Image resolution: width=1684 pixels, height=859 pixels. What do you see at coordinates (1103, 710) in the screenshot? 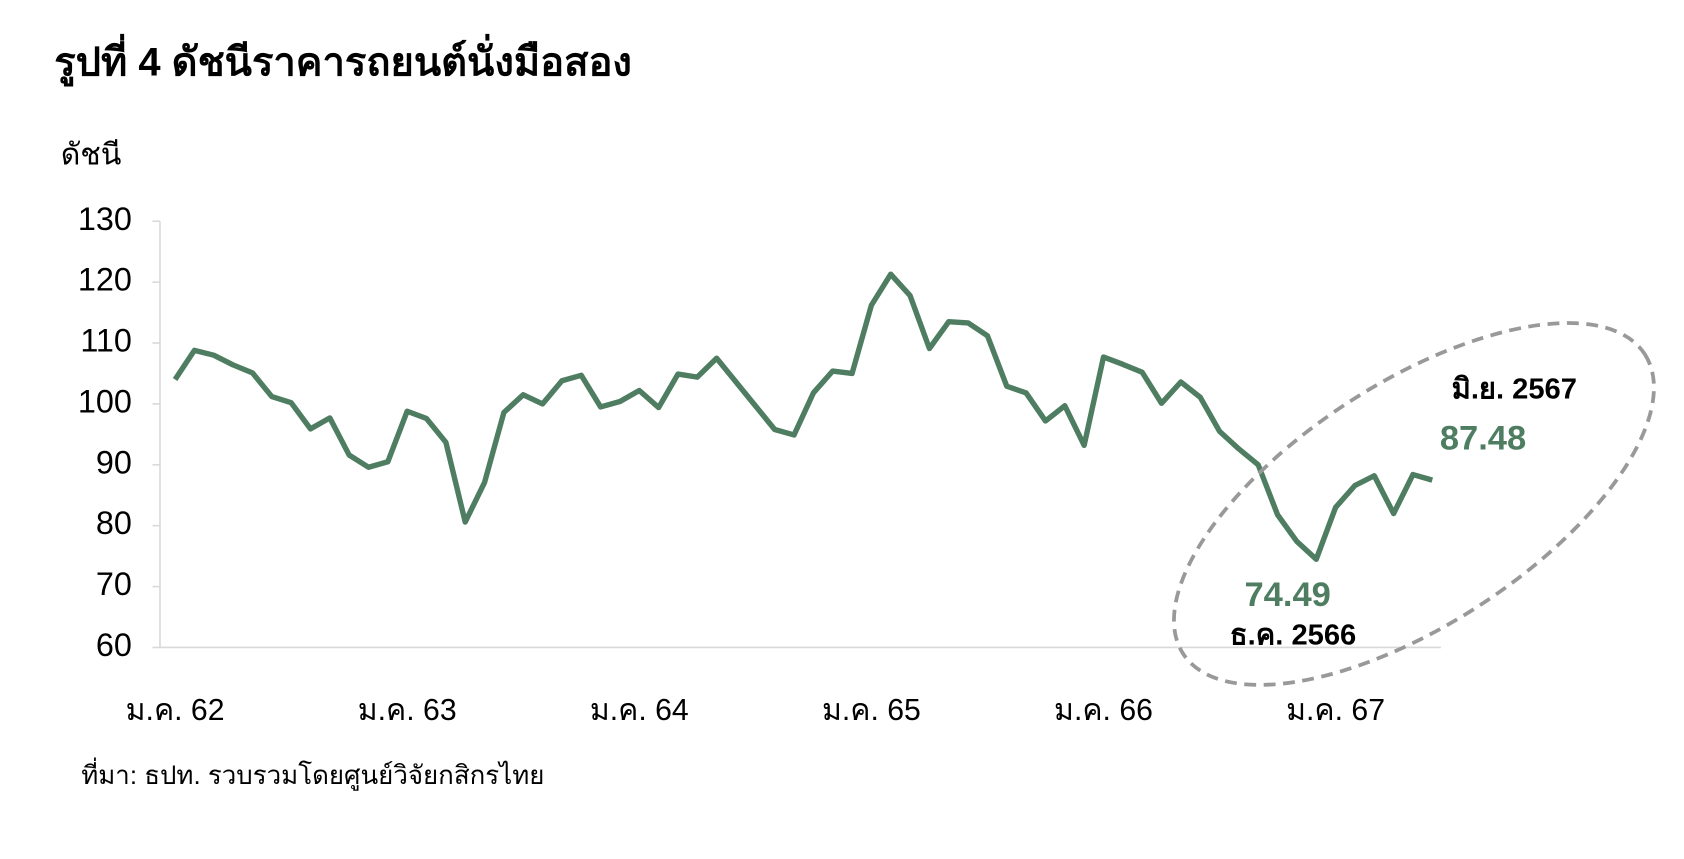
I see `x-tick-label: ม.ค. 66` at bounding box center [1103, 710].